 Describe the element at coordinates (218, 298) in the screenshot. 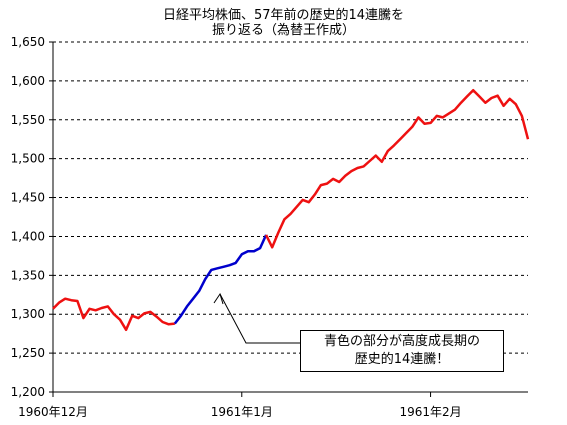

I see `annotation-arrowhead` at that location.